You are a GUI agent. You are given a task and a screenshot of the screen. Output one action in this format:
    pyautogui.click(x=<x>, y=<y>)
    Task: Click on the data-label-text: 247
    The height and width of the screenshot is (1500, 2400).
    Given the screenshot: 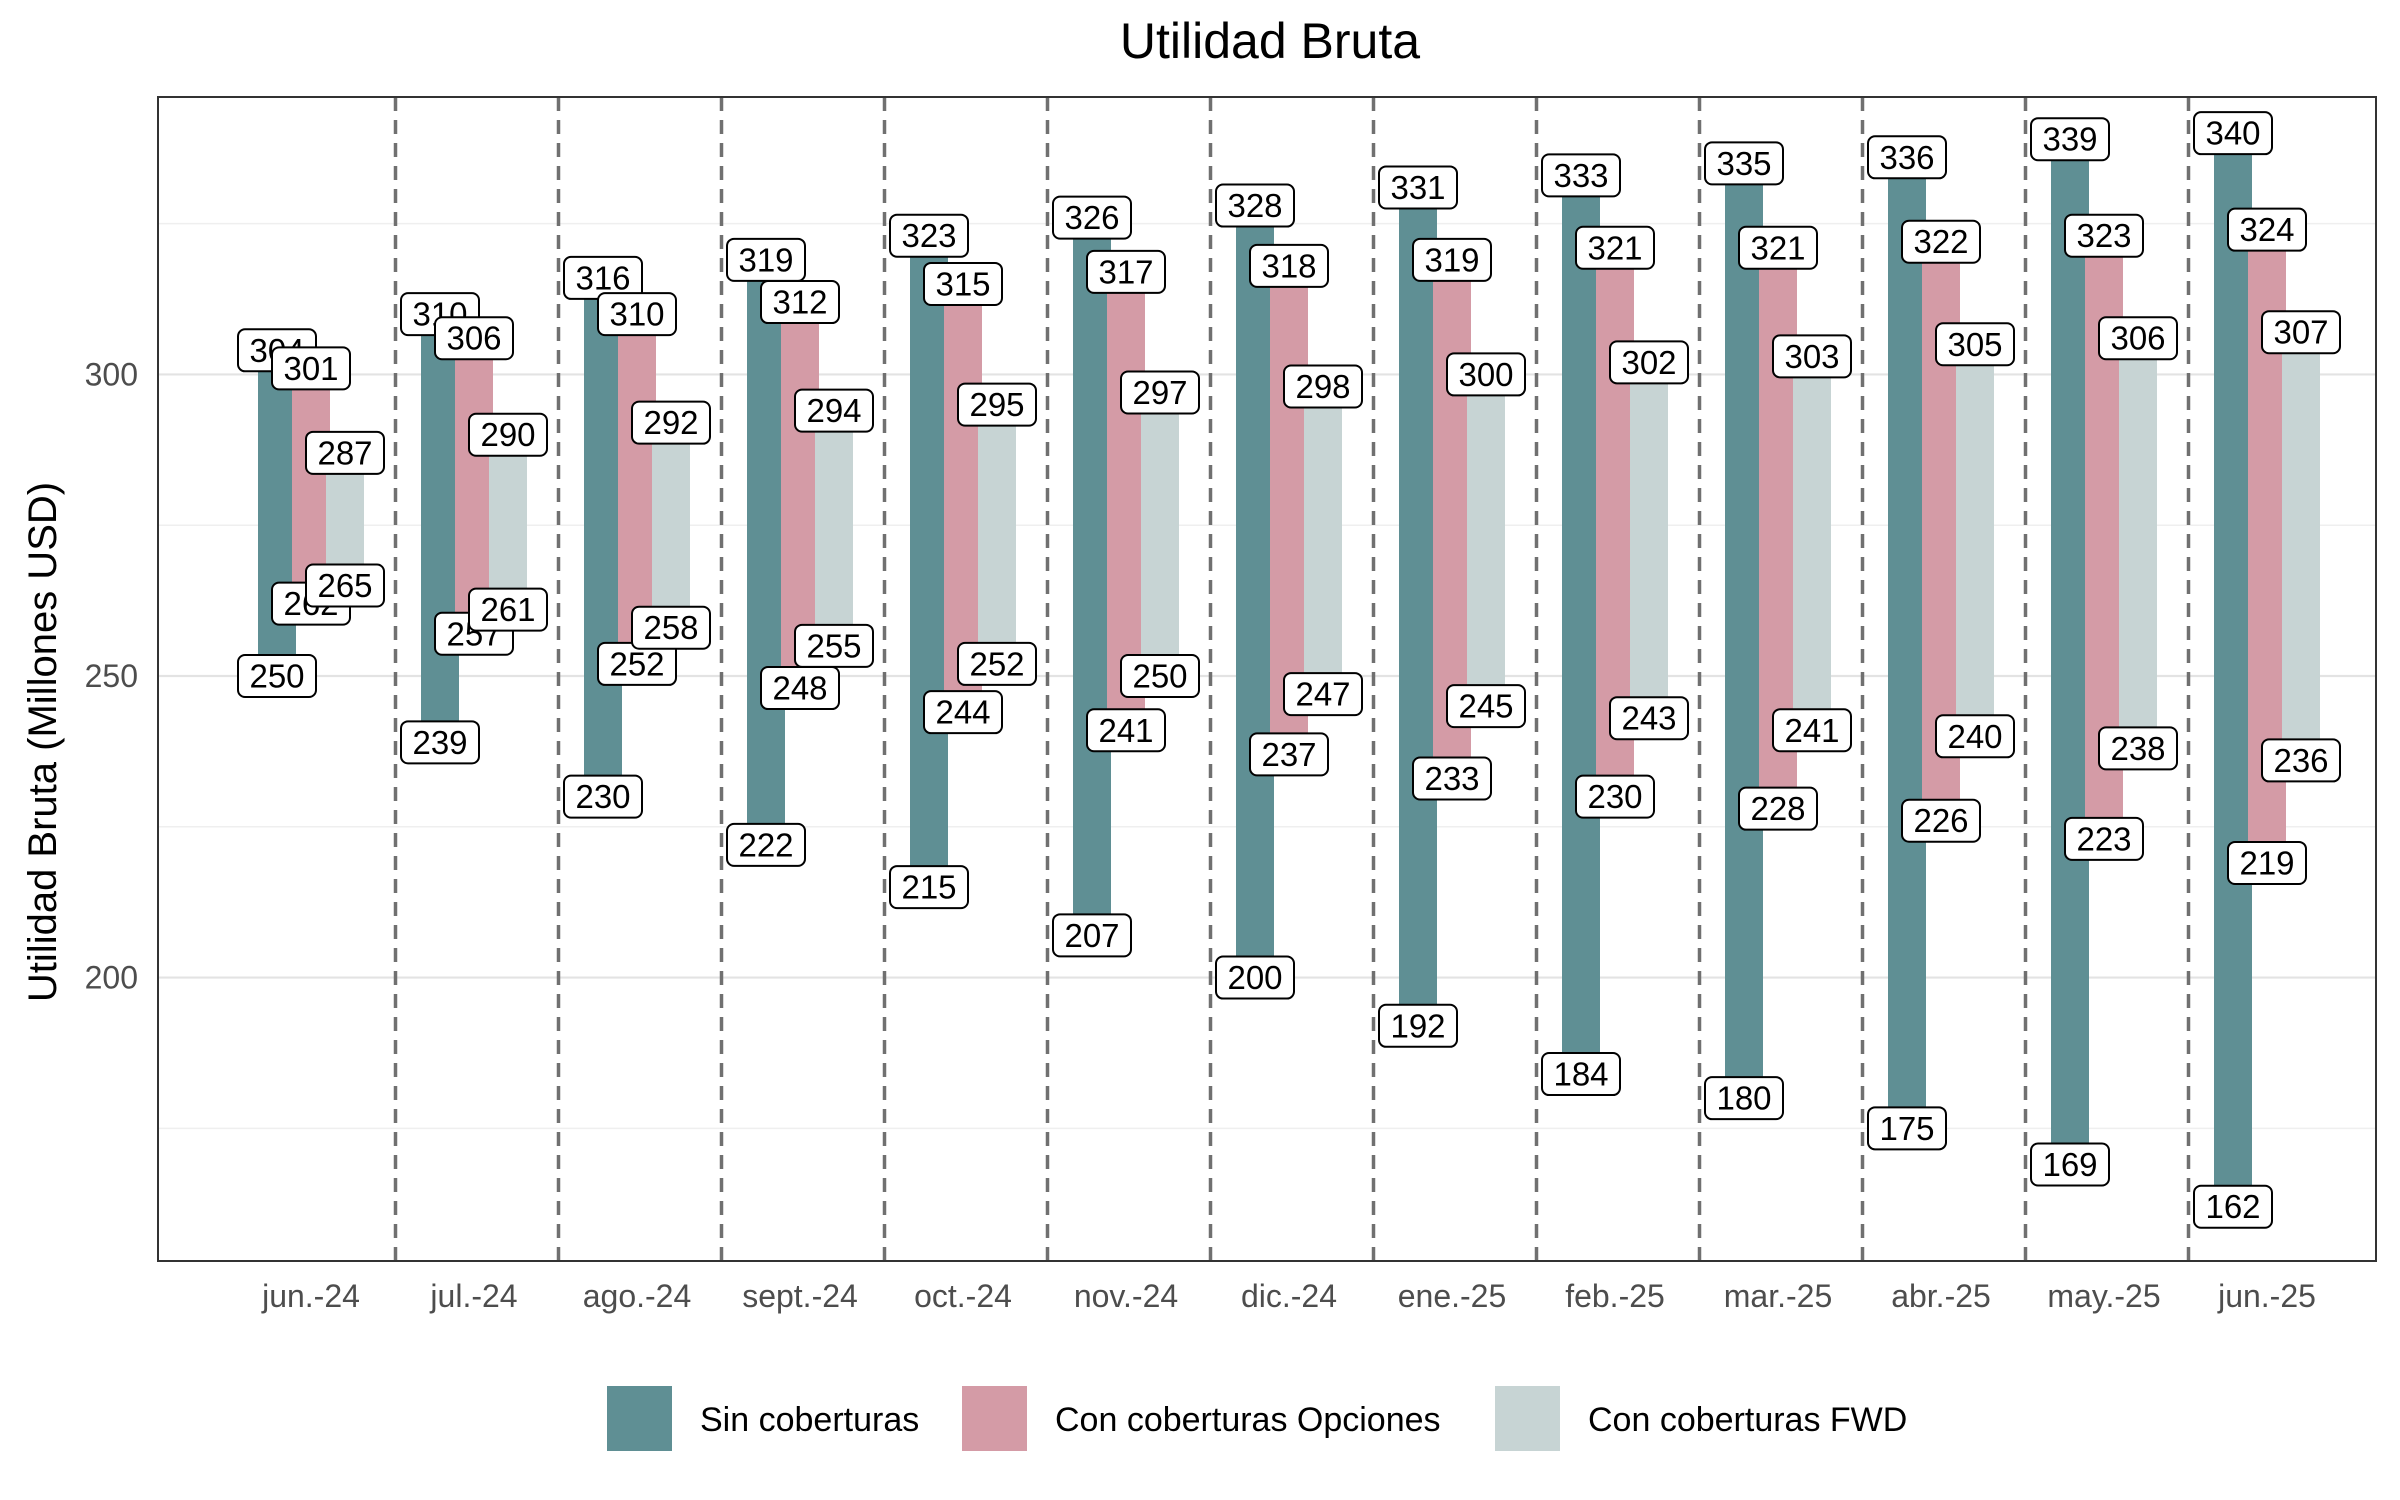 What is the action you would take?
    pyautogui.click(x=1322, y=694)
    